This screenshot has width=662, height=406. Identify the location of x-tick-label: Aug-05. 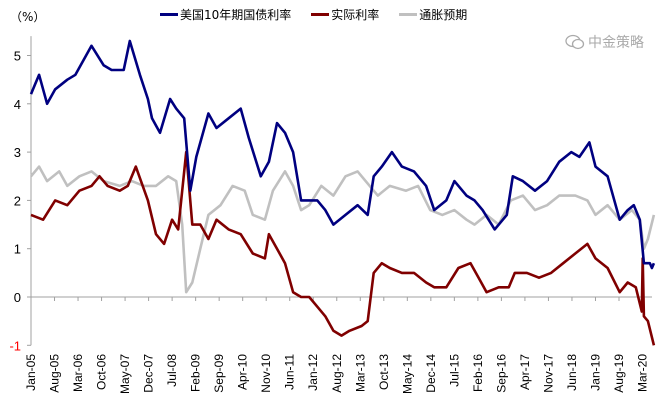
(55, 373).